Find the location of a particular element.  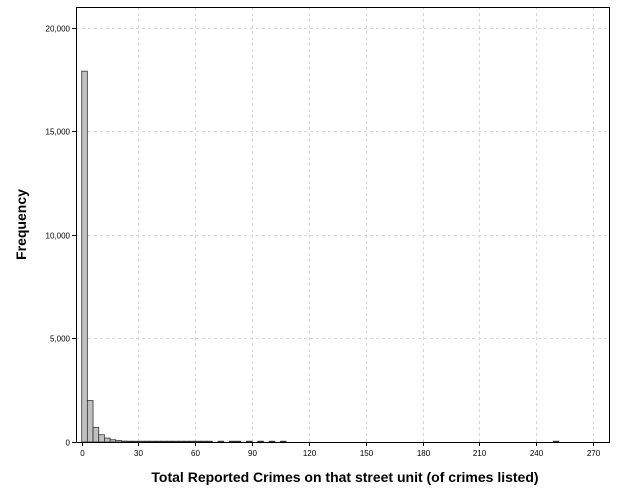

y-tick-label: 10,000 is located at coordinates (58, 236).